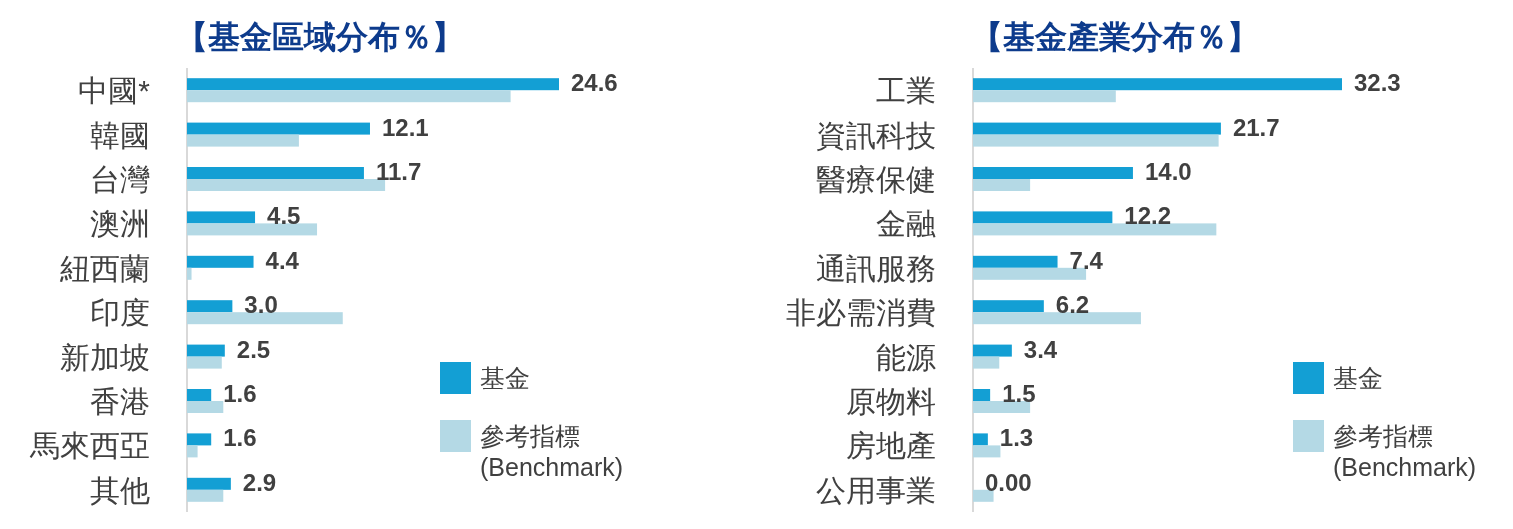  Describe the element at coordinates (105, 357) in the screenshot. I see `y-tick-label: 新加坡` at that location.